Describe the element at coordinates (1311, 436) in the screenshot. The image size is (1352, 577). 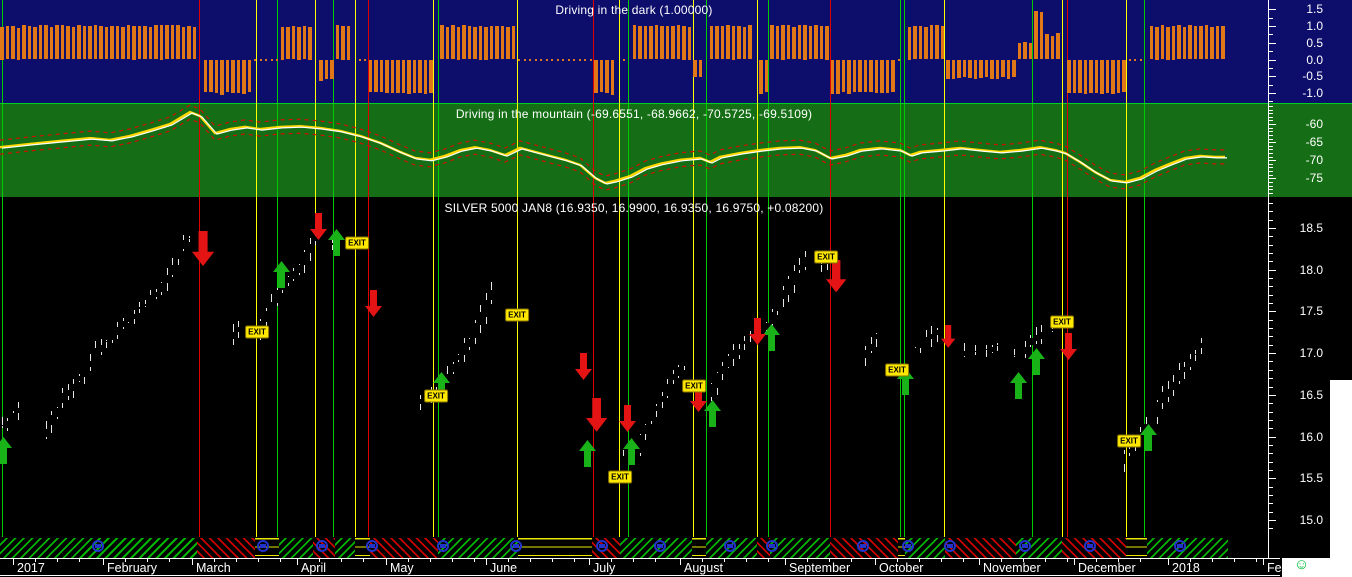
I see `axis-label: 16.0` at that location.